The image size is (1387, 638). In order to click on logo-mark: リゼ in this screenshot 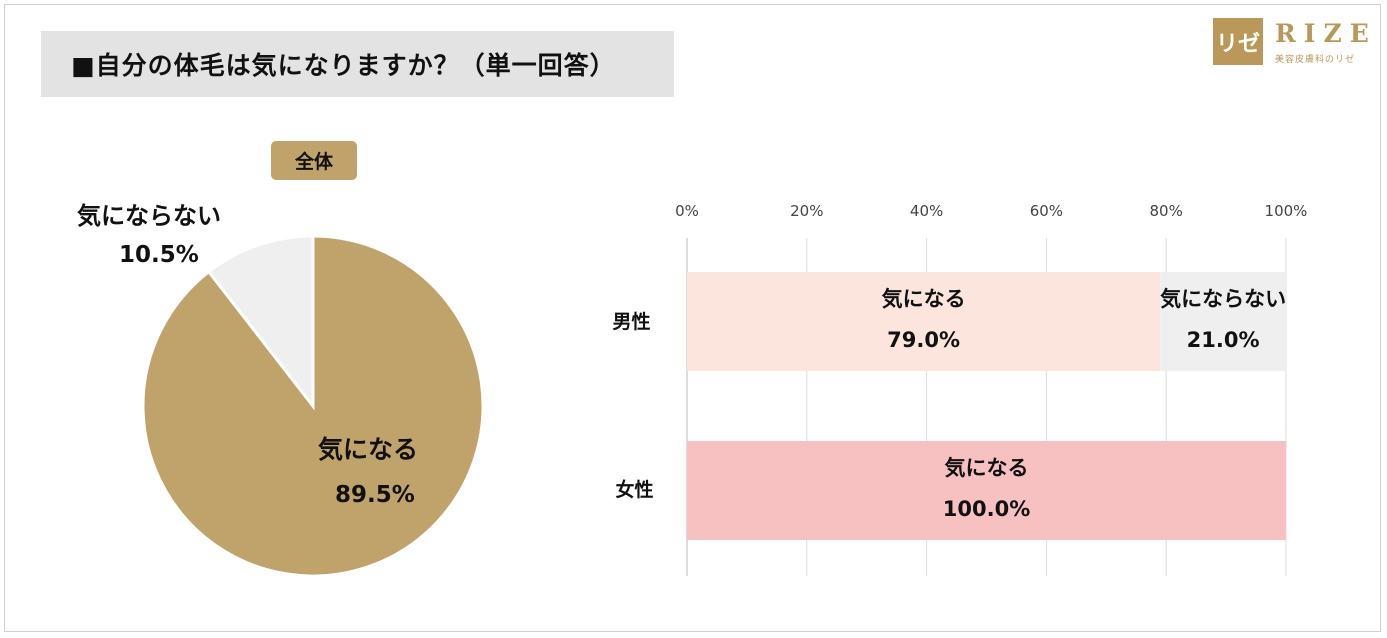, I will do `click(1238, 41)`.